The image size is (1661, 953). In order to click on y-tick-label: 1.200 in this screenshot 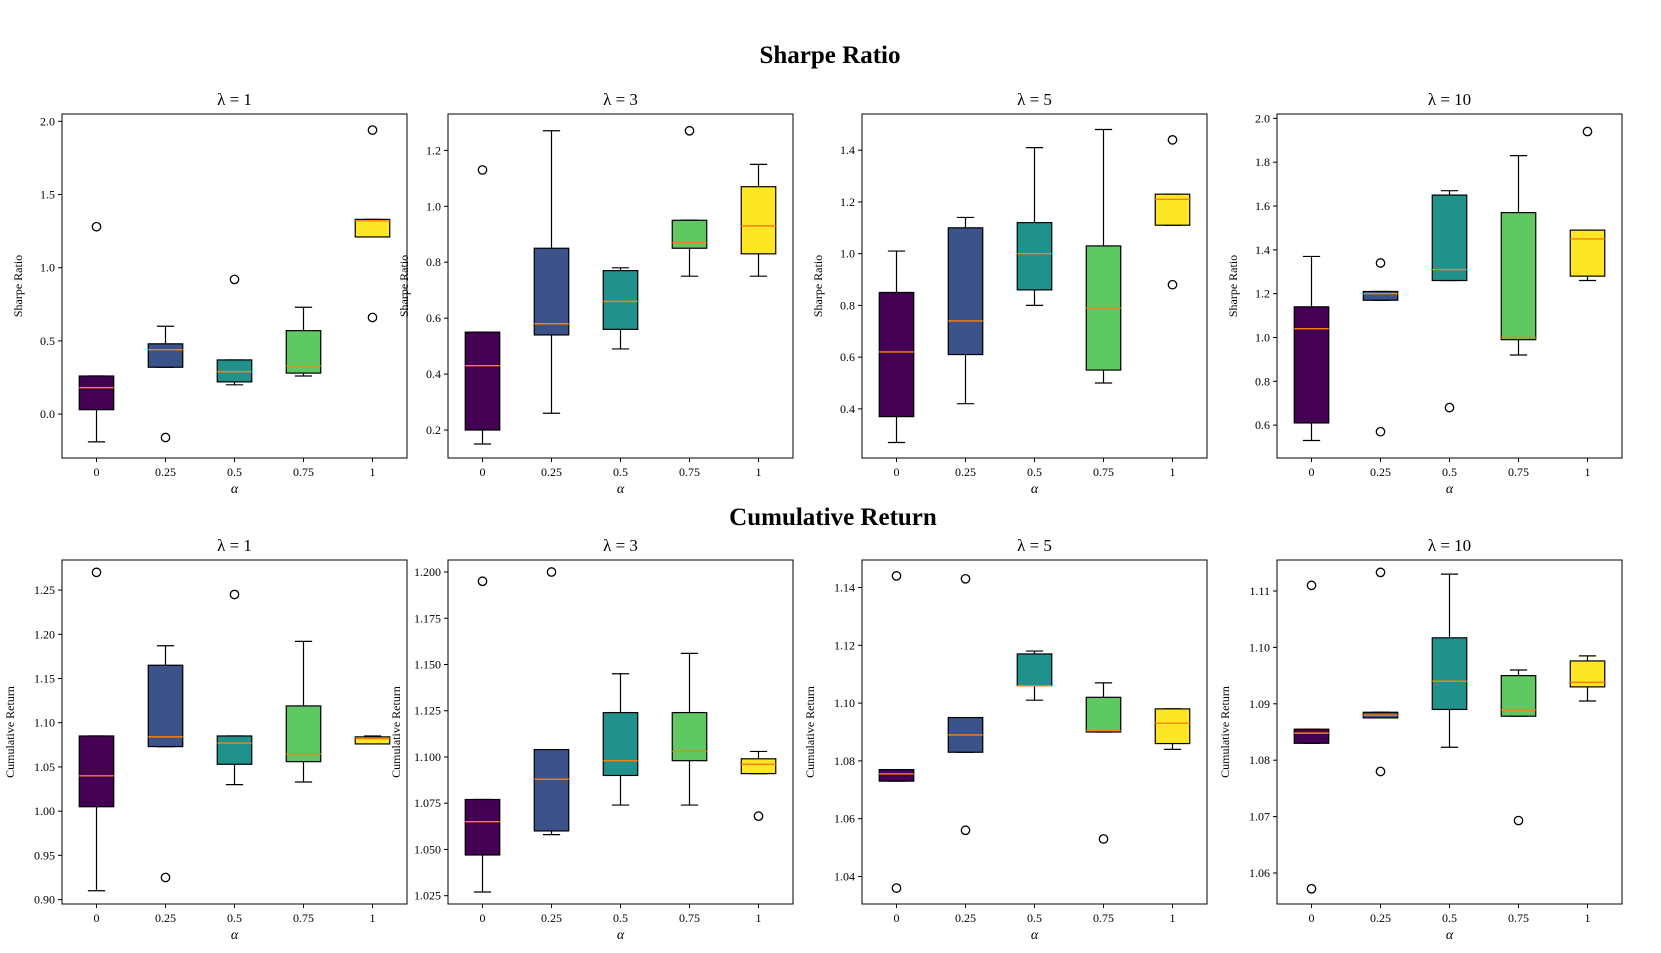, I will do `click(427, 572)`.